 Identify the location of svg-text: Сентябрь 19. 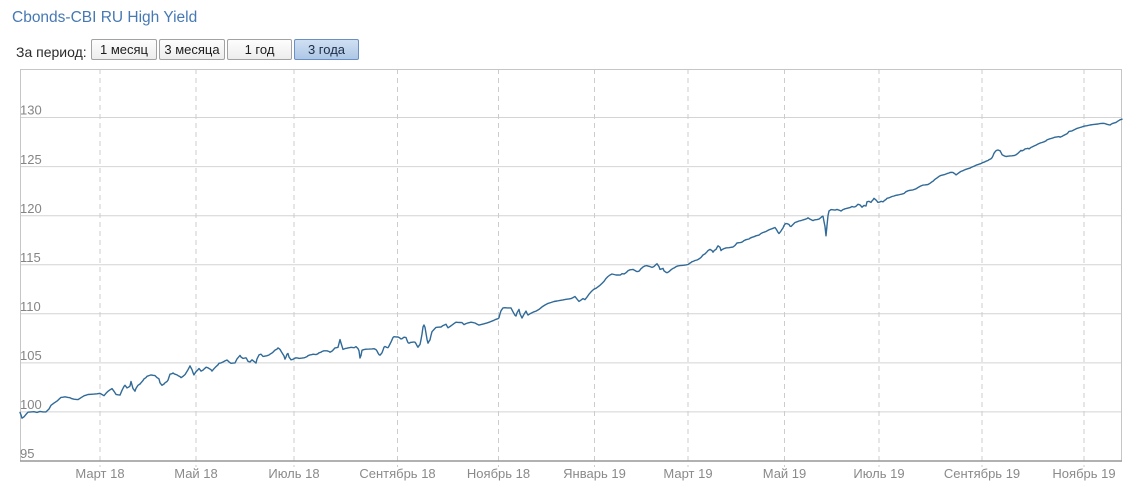
(982, 473).